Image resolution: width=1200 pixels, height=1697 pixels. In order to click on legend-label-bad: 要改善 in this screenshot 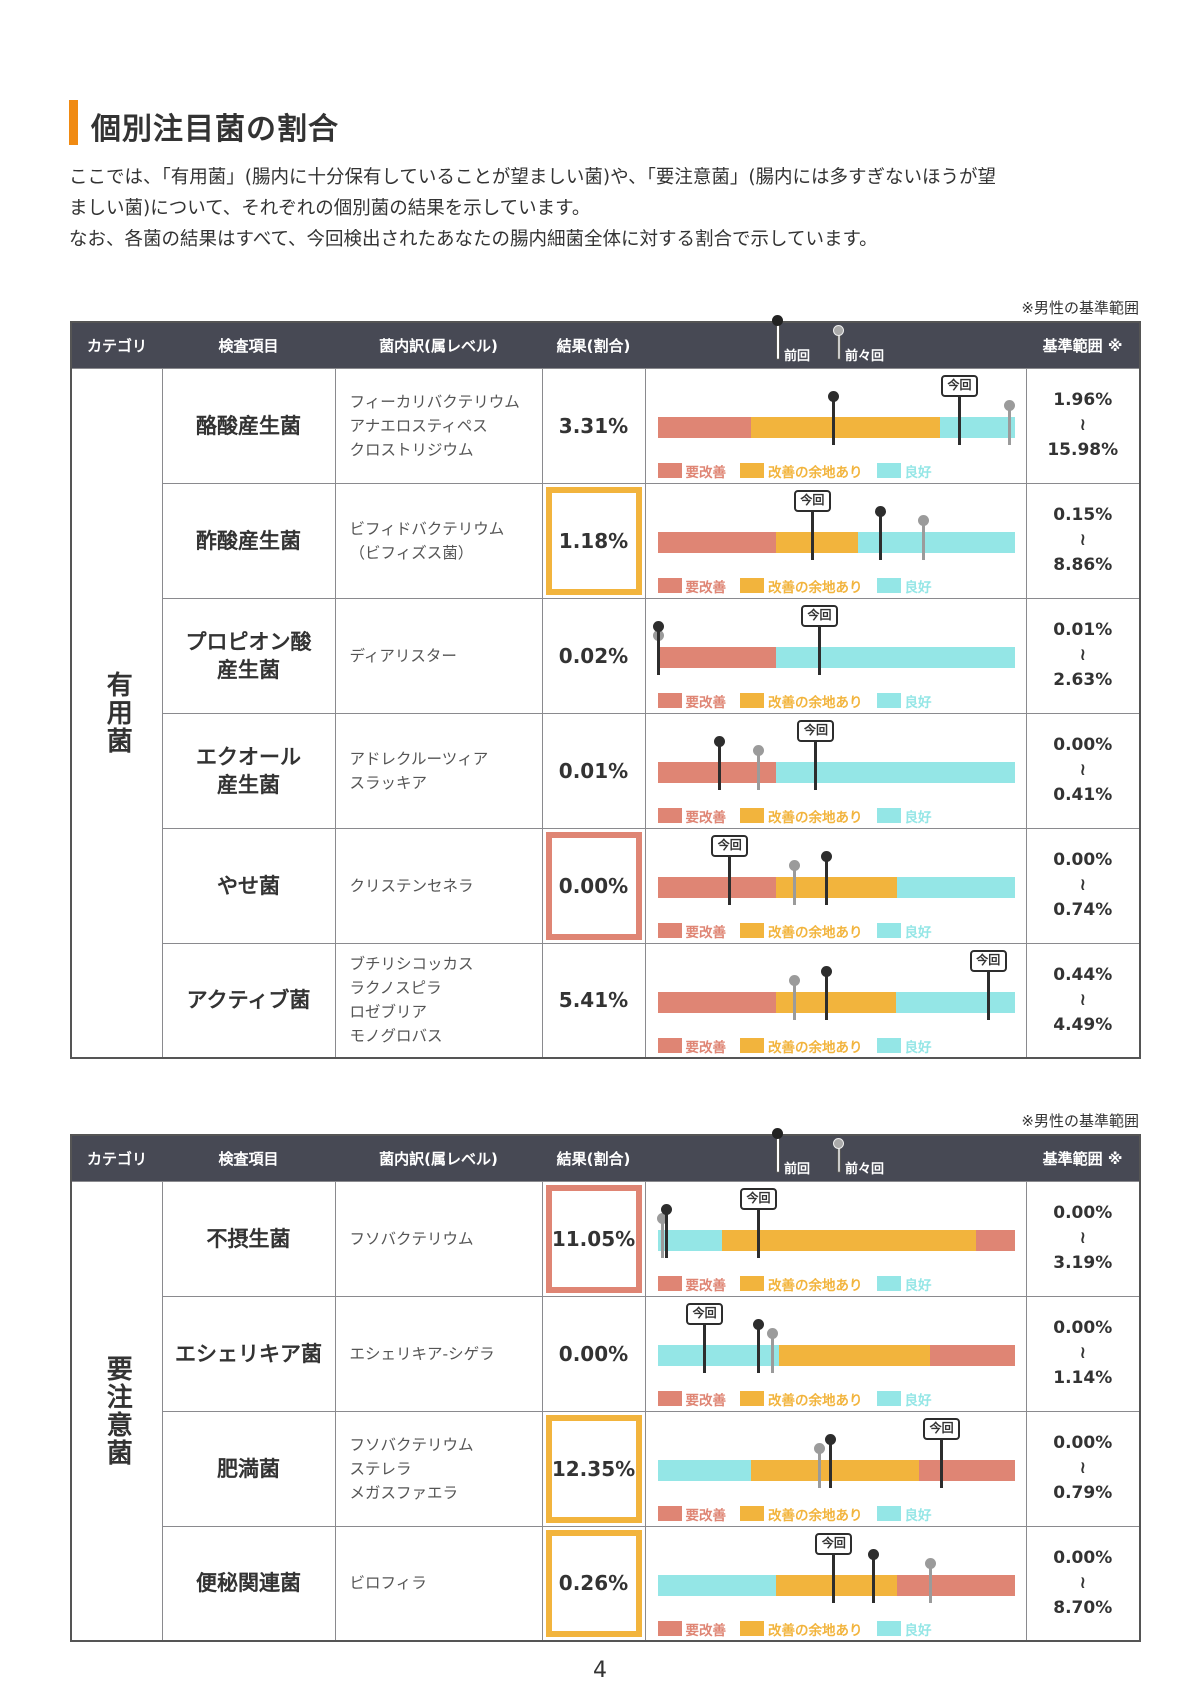, I will do `click(706, 587)`.